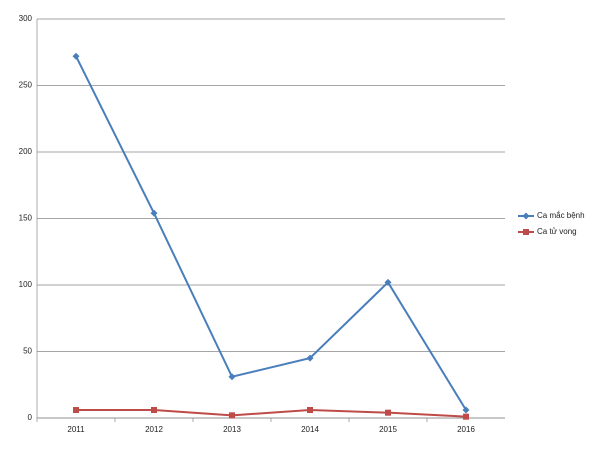  Describe the element at coordinates (26, 85) in the screenshot. I see `y-tick-label: 250` at that location.